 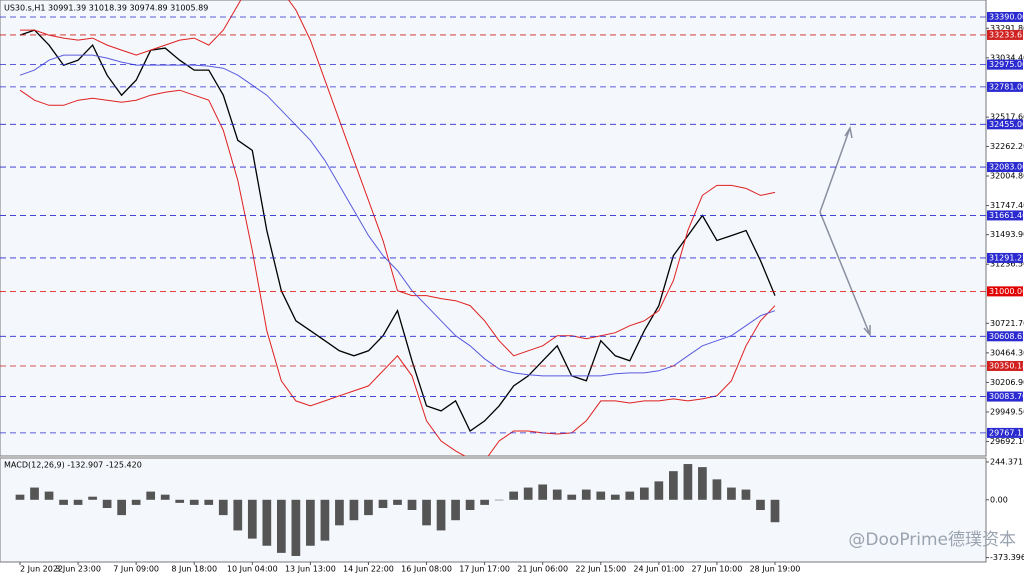 I want to click on x-tick-label: 17 Jun 17:00, so click(x=484, y=569).